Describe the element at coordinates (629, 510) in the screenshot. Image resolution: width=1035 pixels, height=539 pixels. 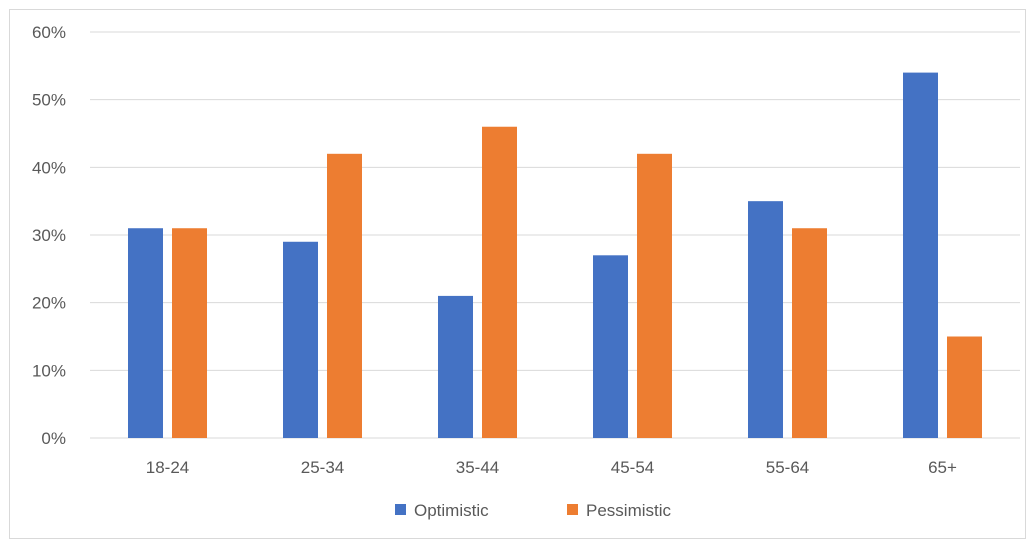
I see `legend-label-pessimistic: Pessimistic` at that location.